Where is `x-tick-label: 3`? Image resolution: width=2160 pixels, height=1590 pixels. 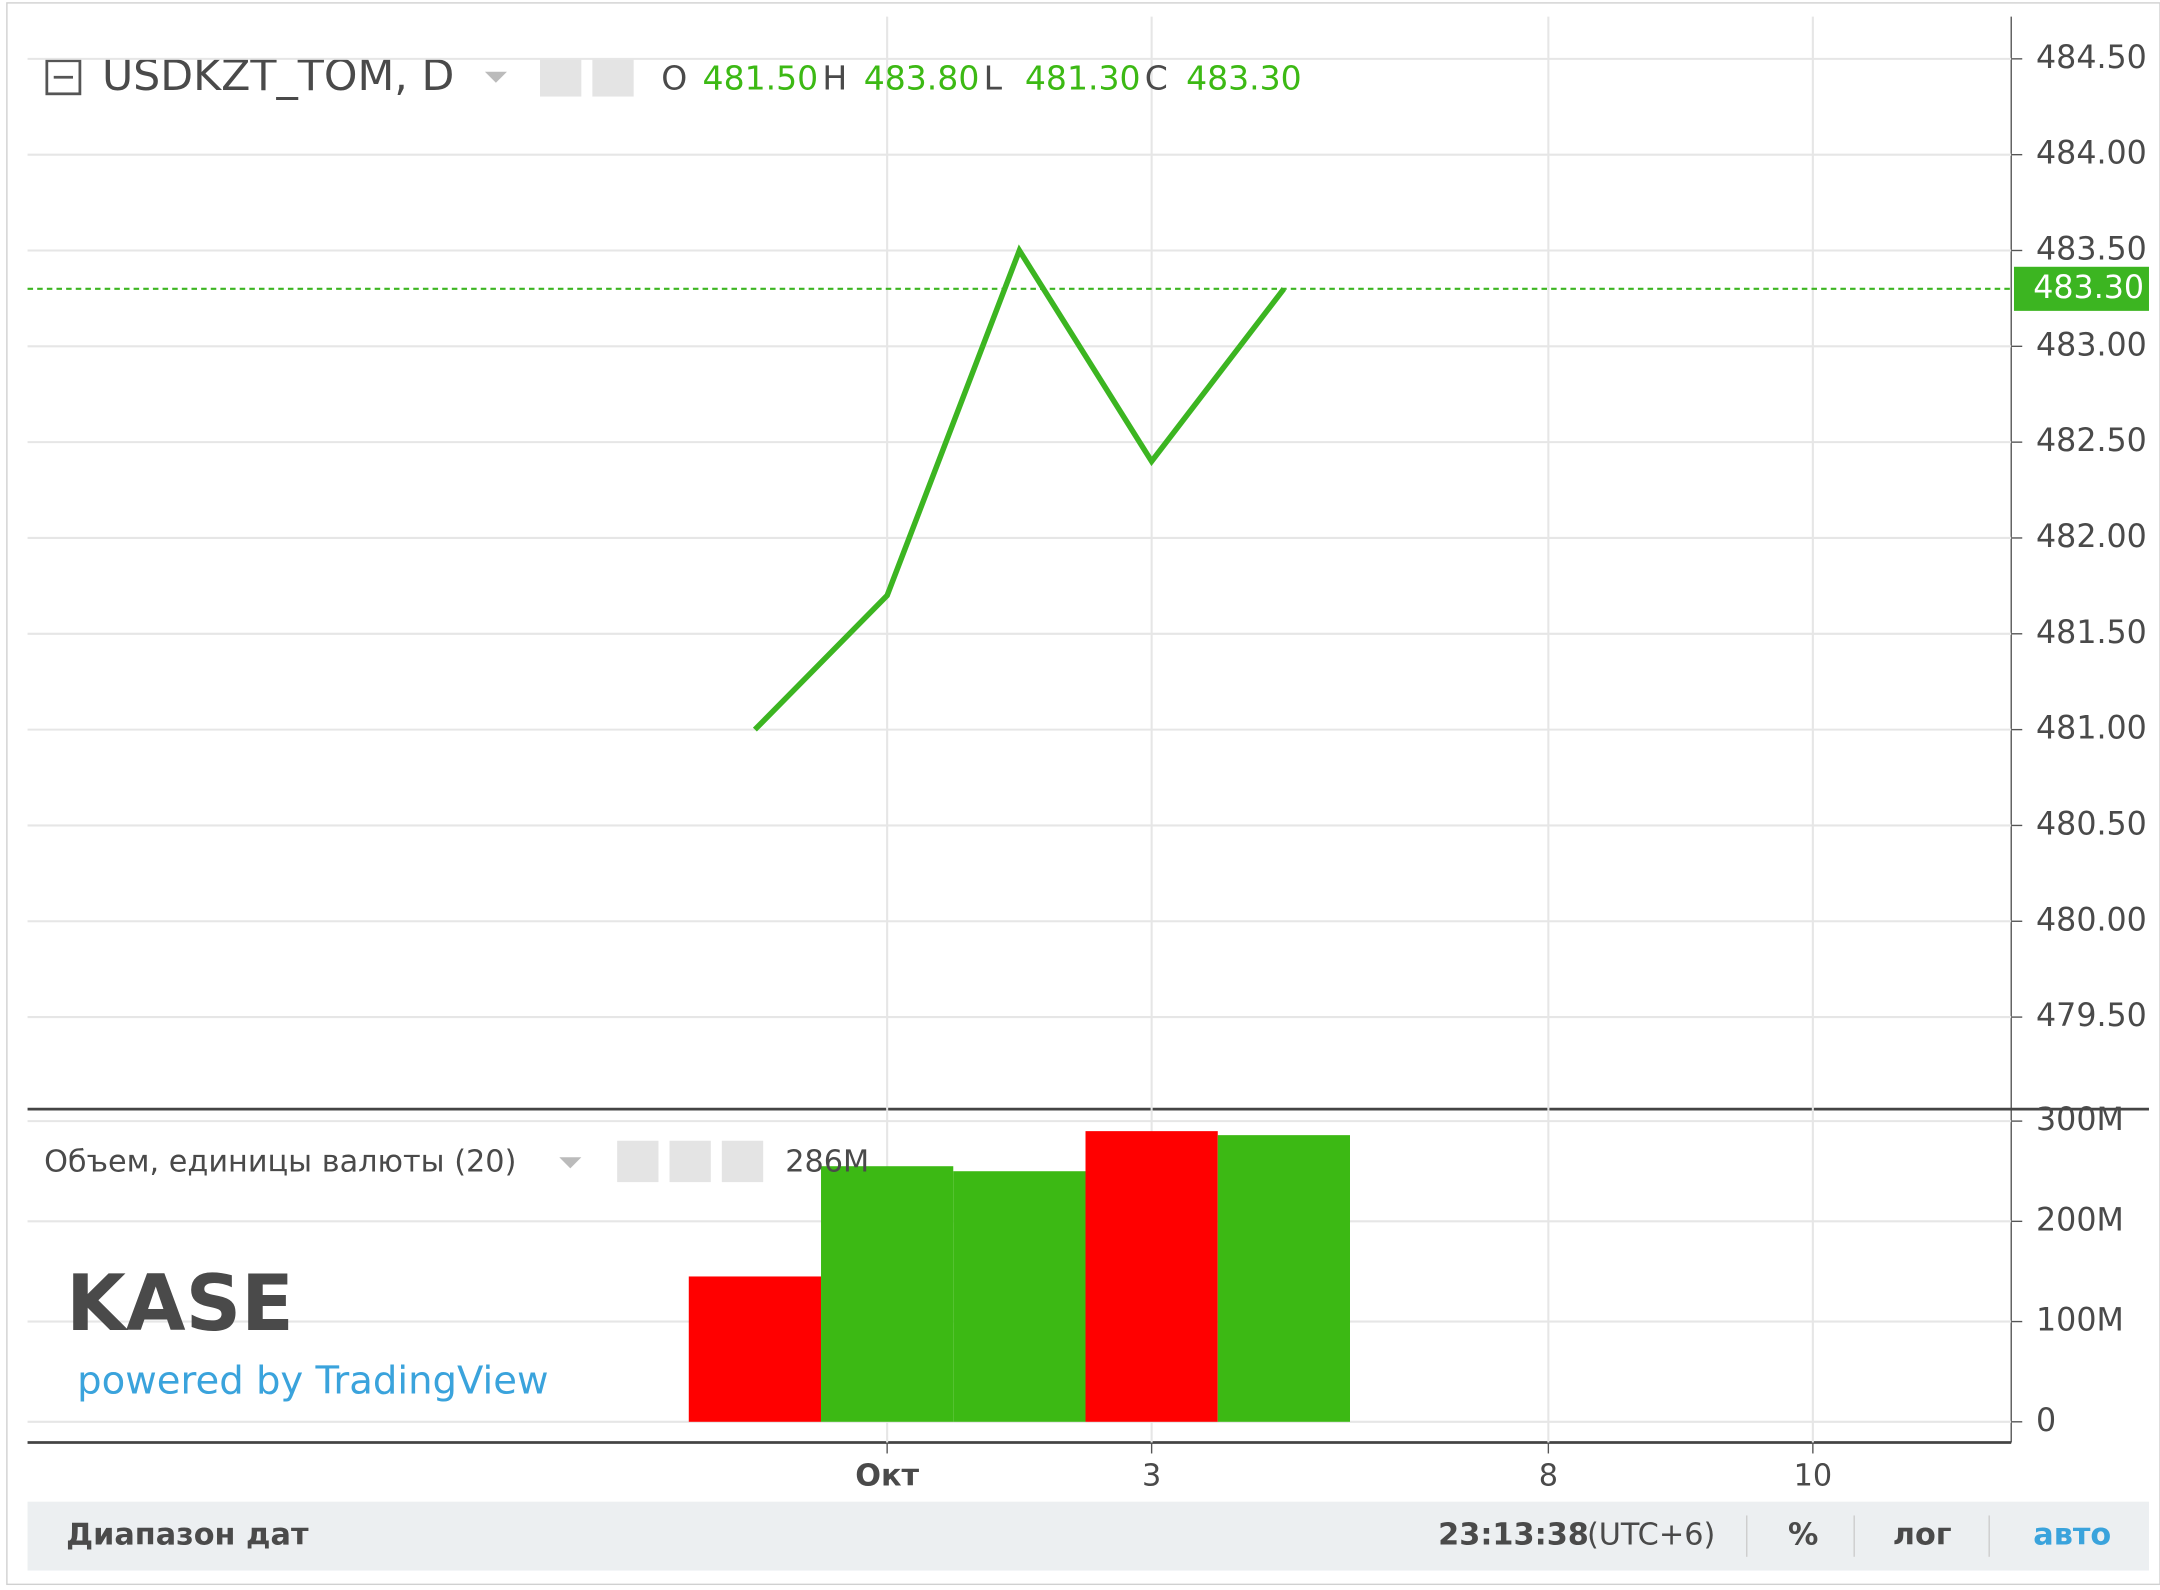 x-tick-label: 3 is located at coordinates (1151, 1475).